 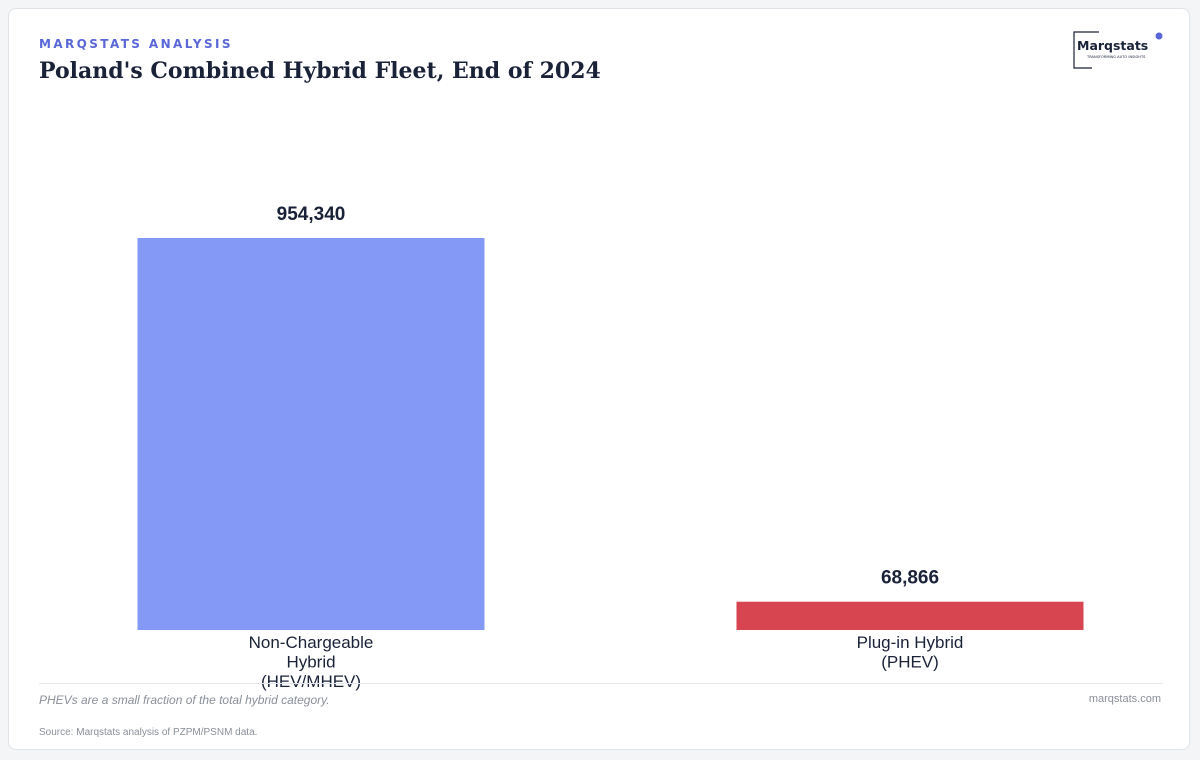 I want to click on category-label-0: Non-Chargeable Hybrid (HEV/MHEV), so click(x=311, y=662).